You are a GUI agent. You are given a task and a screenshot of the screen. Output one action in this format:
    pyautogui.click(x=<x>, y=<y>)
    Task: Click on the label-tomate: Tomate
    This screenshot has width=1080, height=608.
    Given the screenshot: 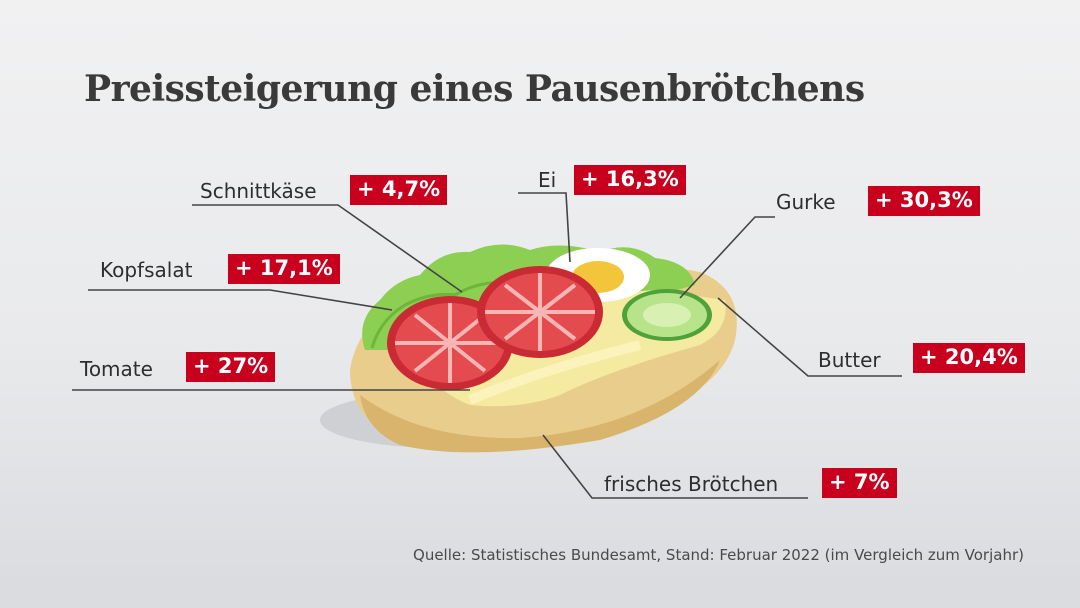 What is the action you would take?
    pyautogui.click(x=116, y=369)
    